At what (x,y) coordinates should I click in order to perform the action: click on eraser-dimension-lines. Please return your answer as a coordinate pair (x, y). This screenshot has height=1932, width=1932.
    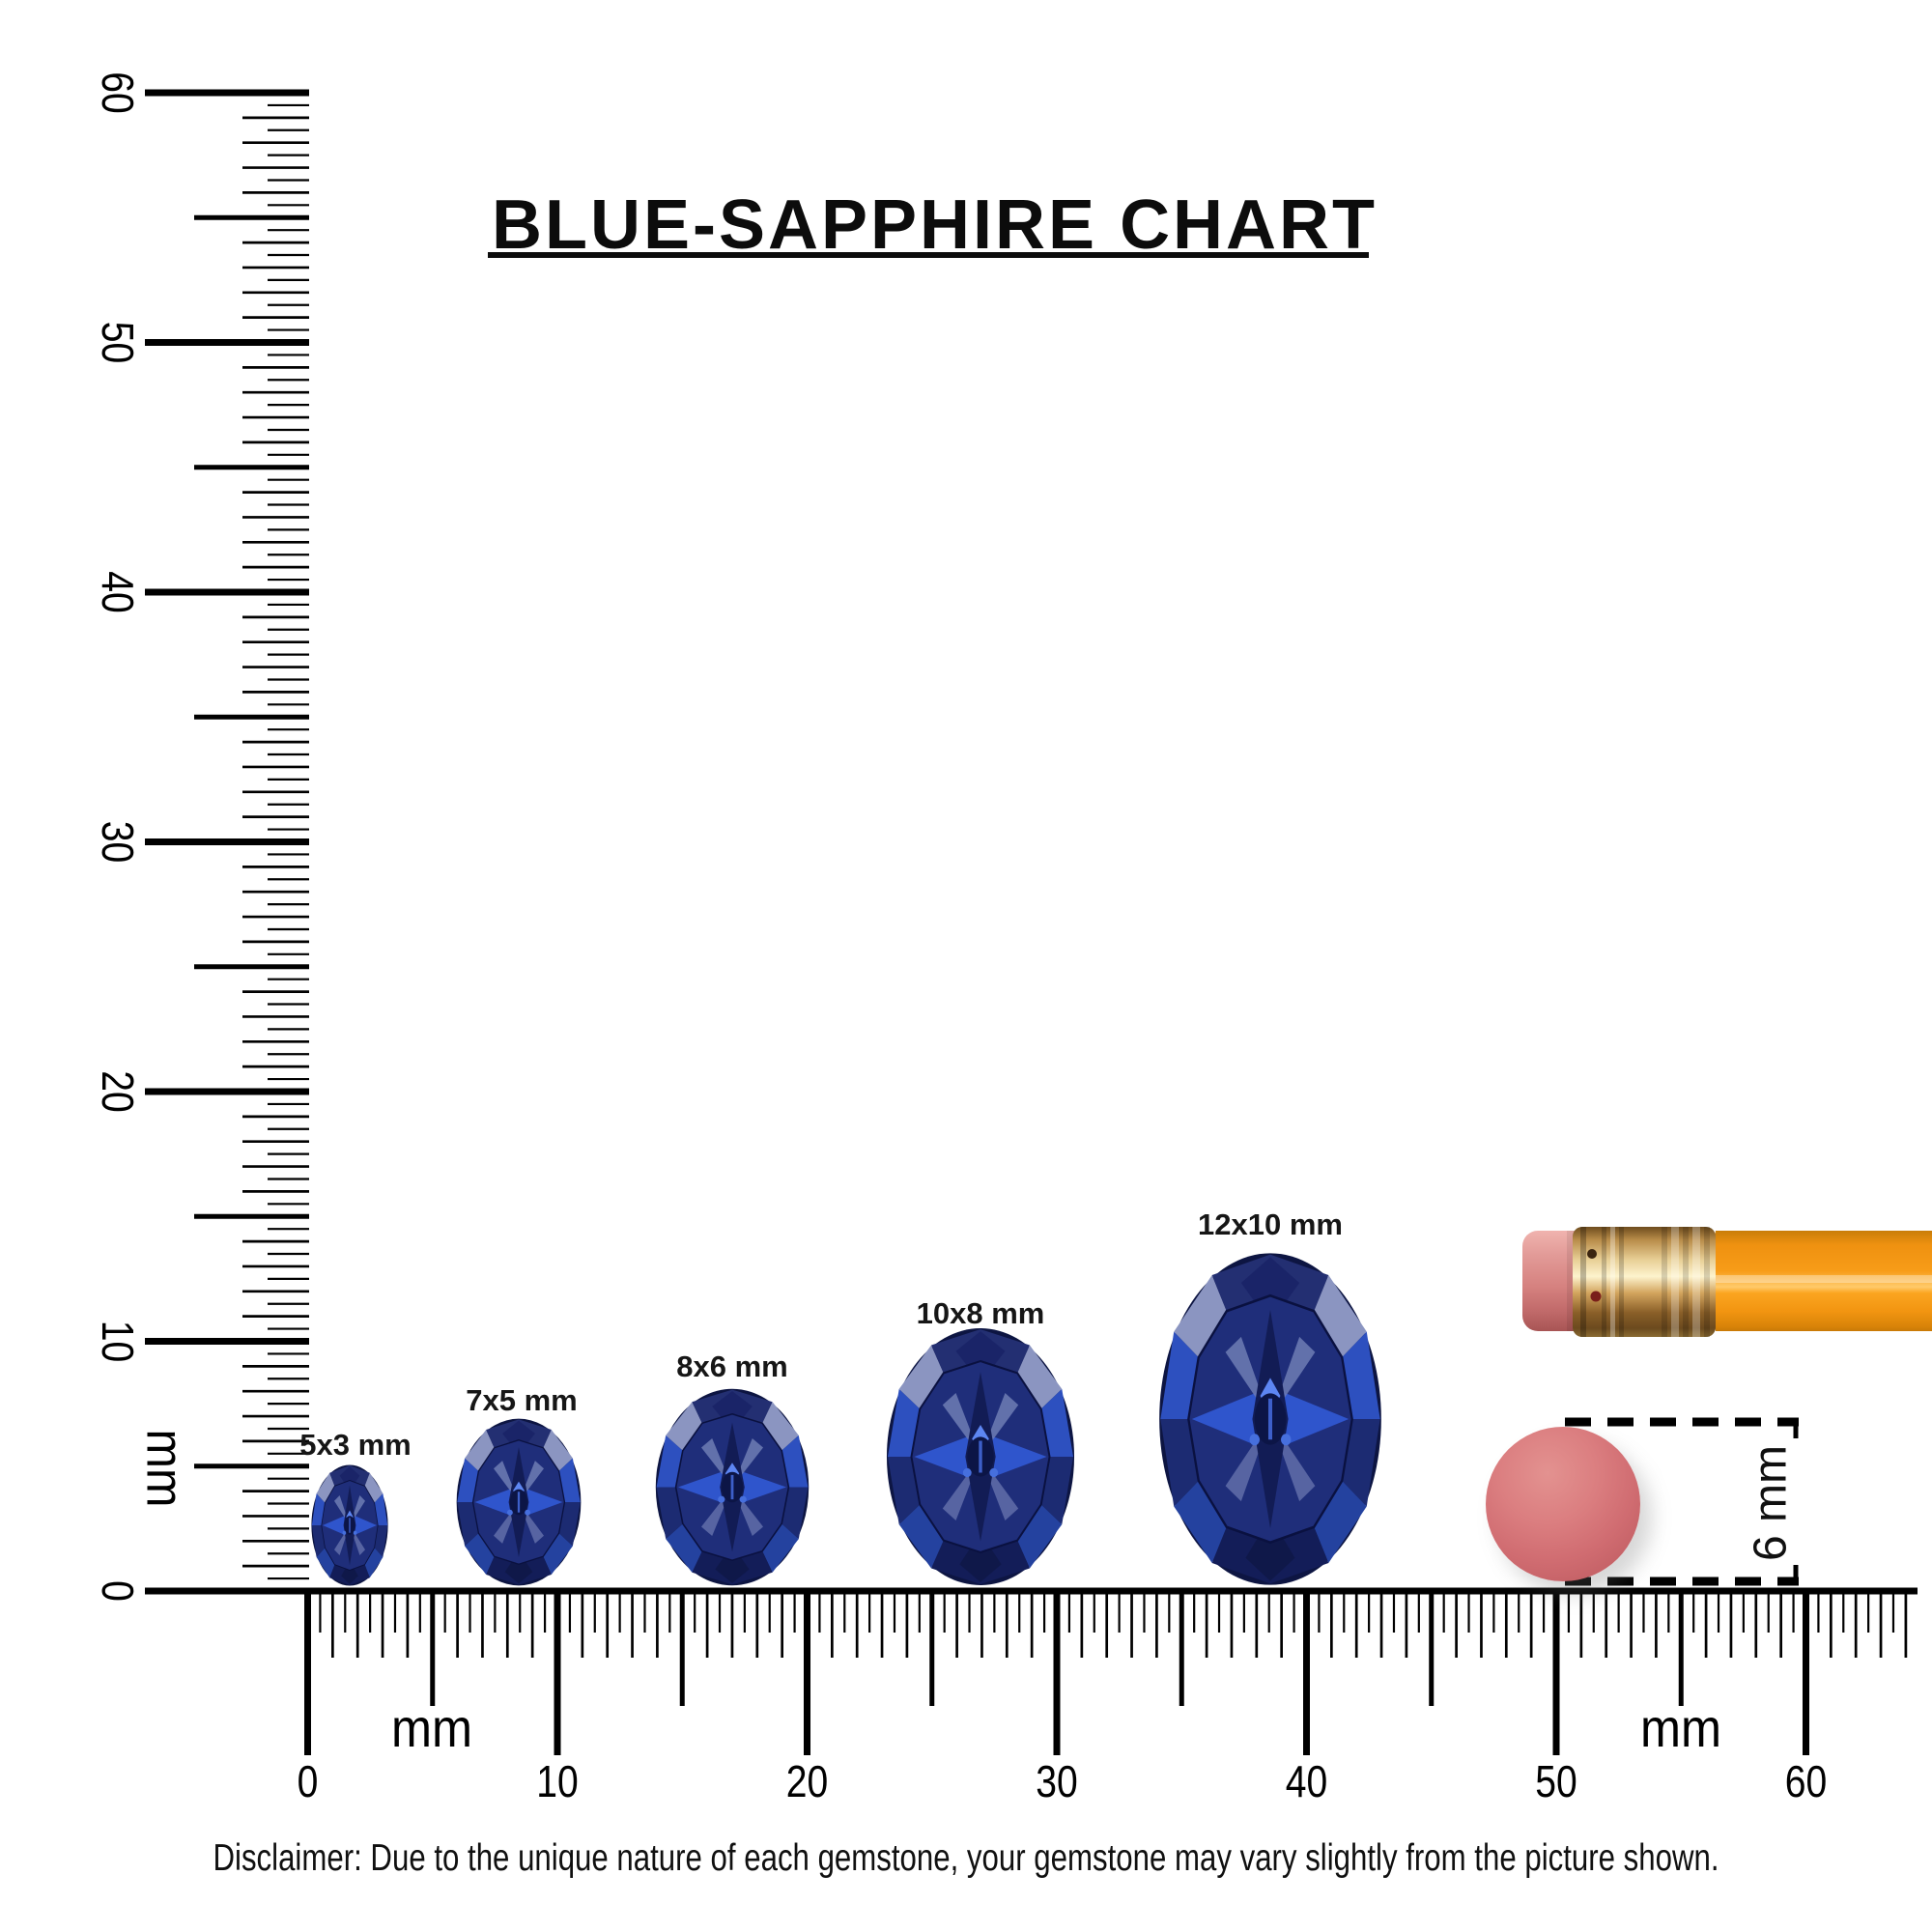
    Looking at the image, I should click on (1682, 1501).